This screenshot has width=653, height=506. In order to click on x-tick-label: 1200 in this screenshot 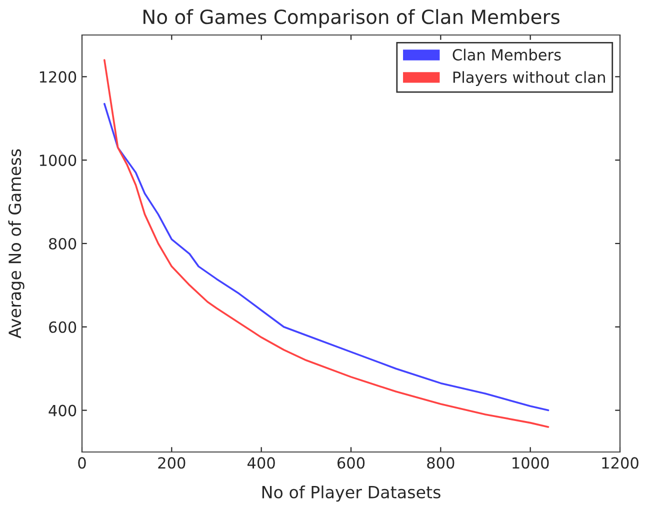, I will do `click(620, 463)`.